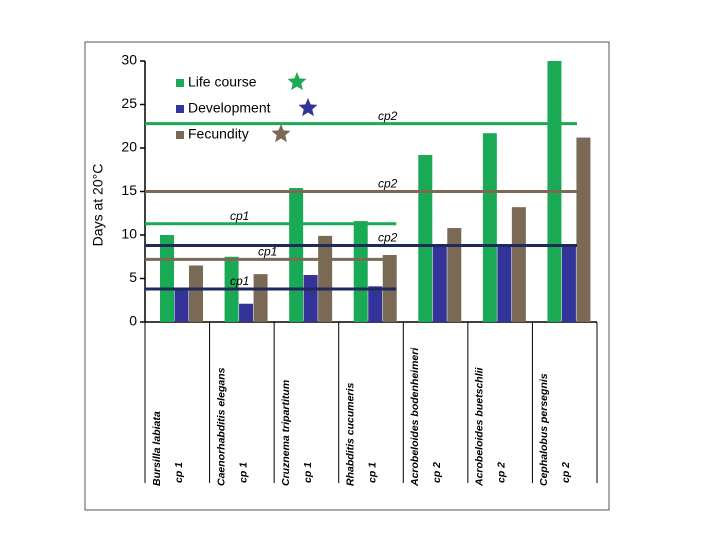  I want to click on category-label: Caenorhabditis elegans, so click(221, 426).